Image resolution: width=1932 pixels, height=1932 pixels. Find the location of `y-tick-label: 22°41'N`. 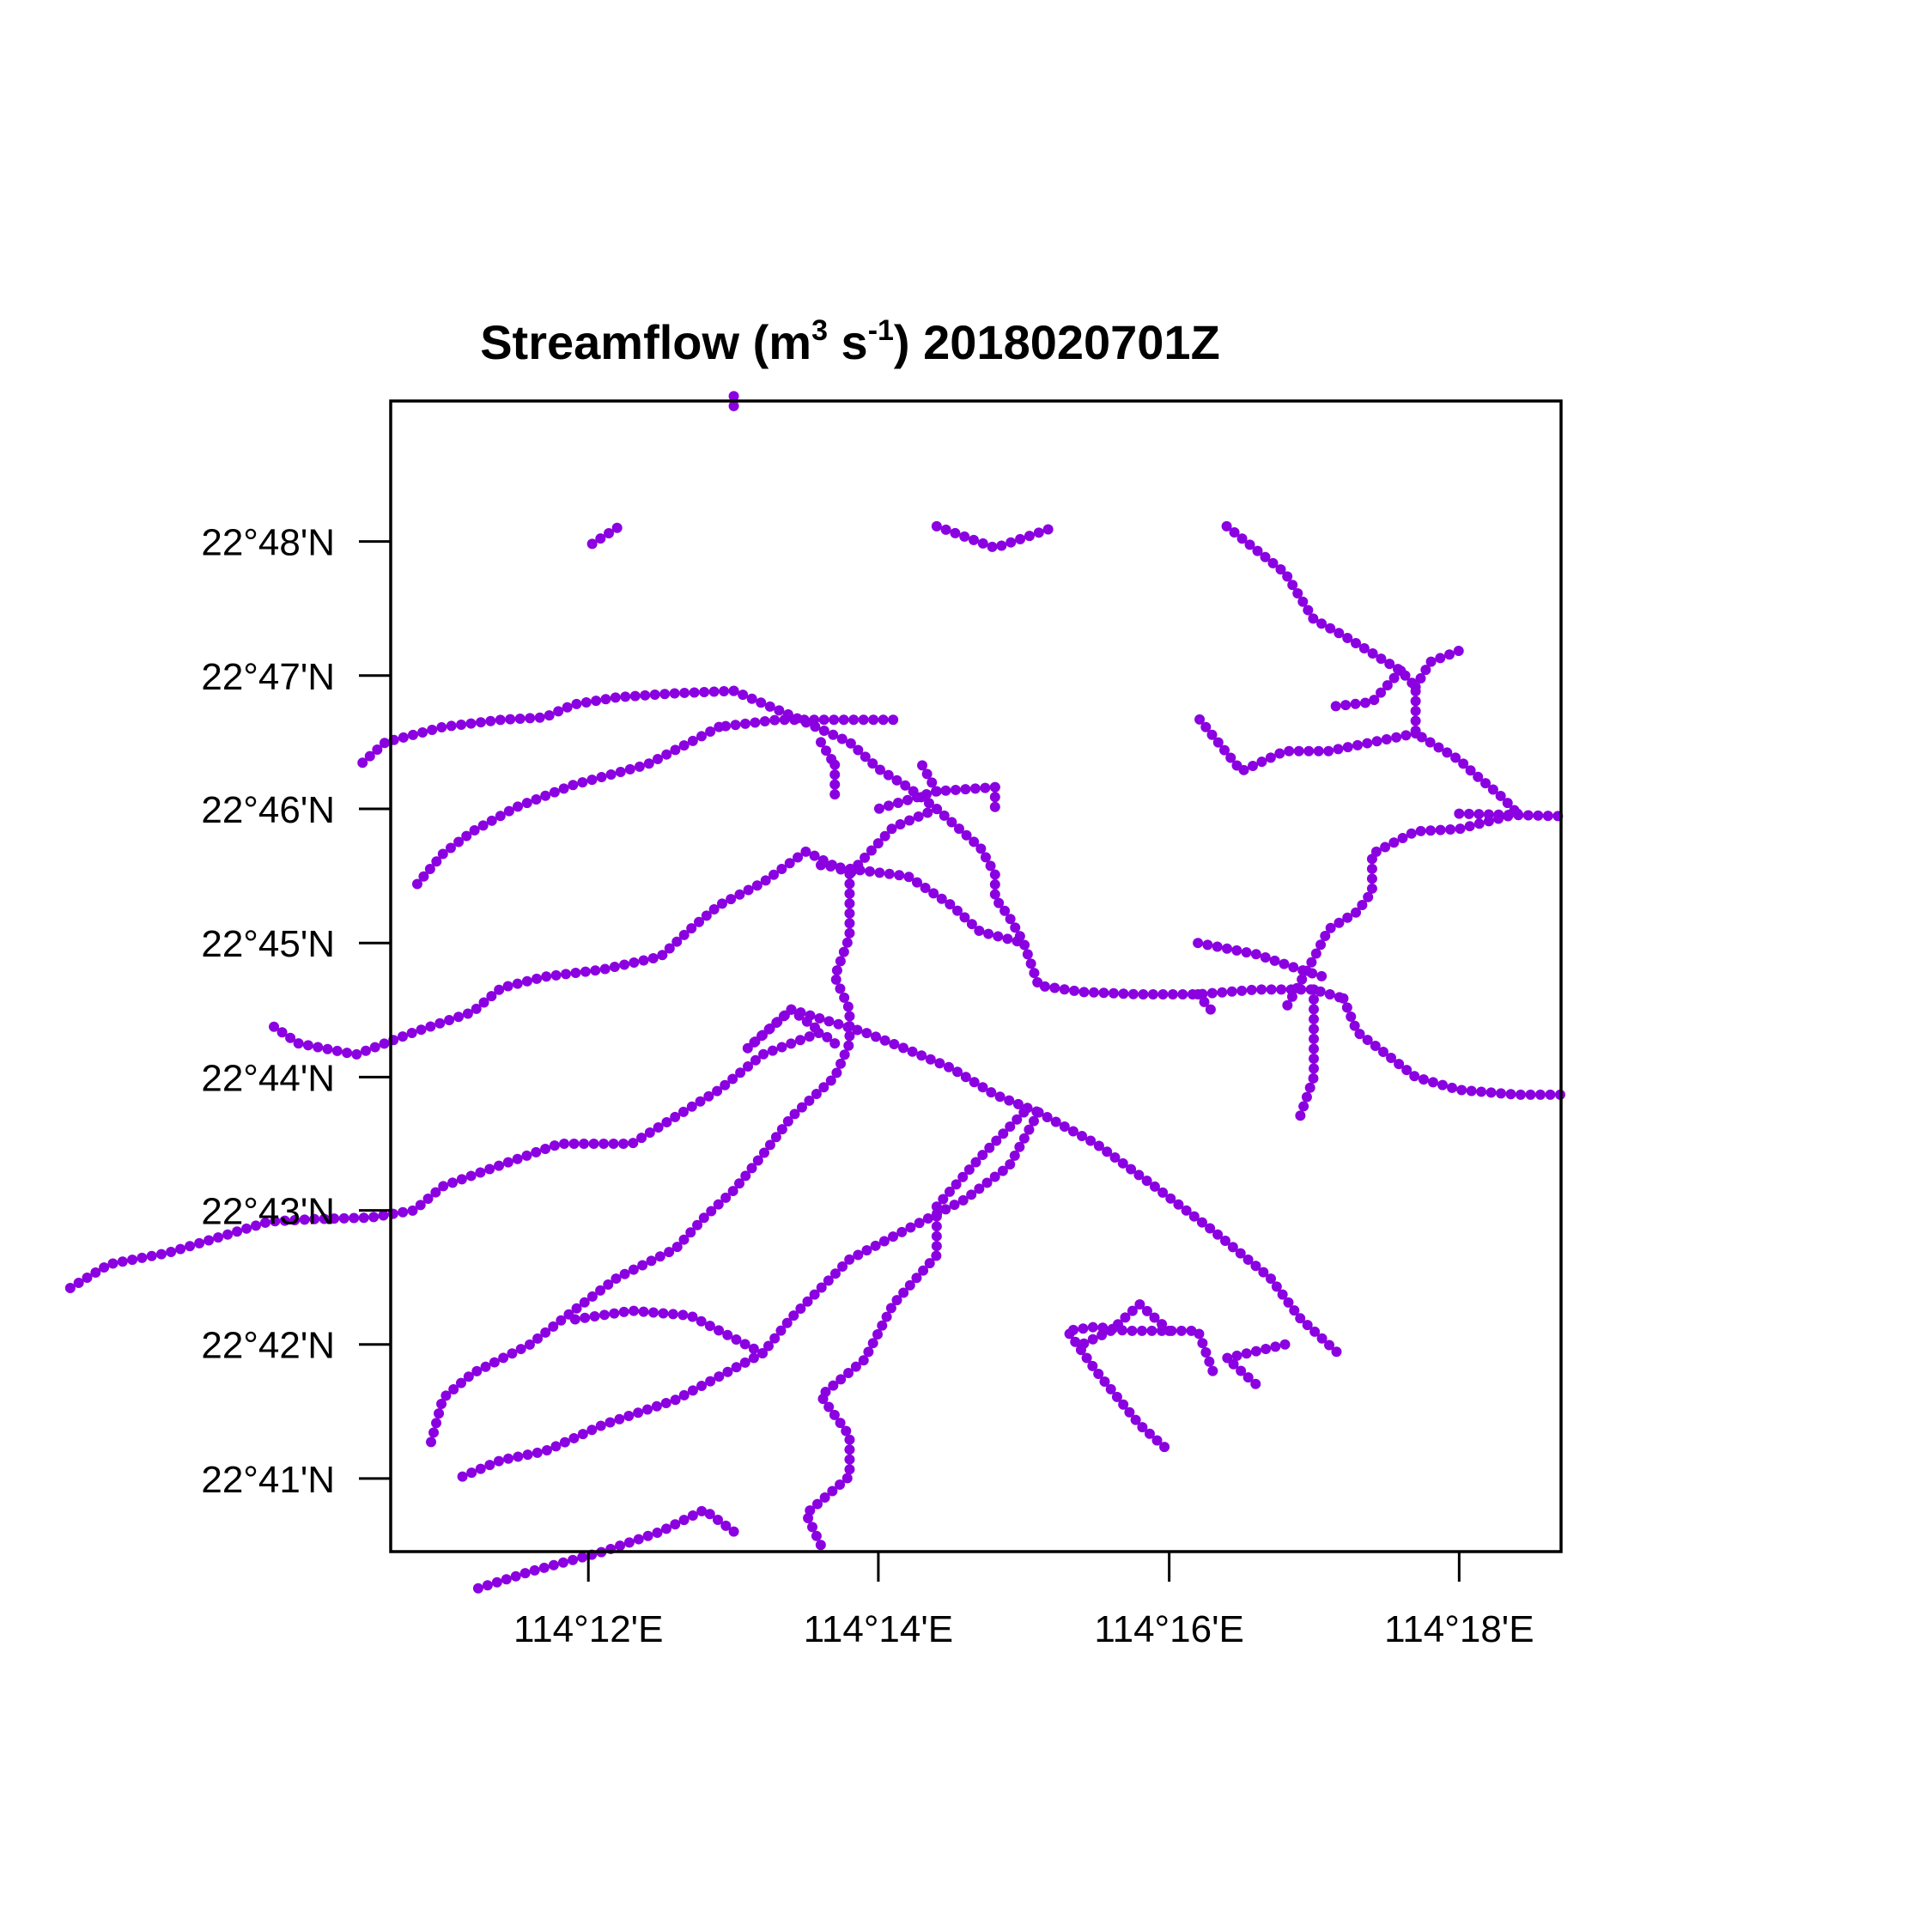

y-tick-label: 22°41'N is located at coordinates (268, 1480).